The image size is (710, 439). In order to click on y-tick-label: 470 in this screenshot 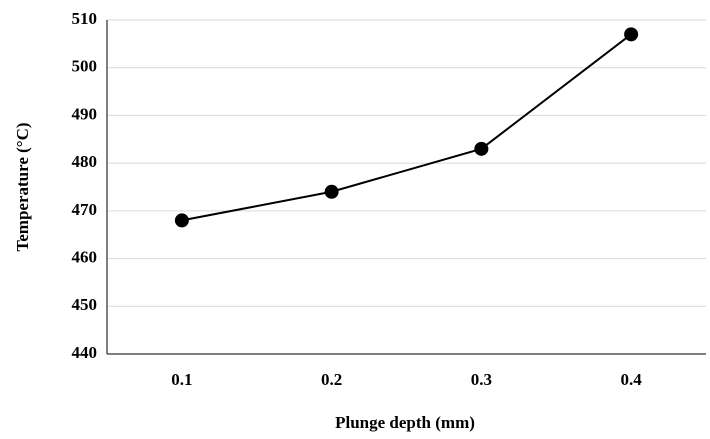, I will do `click(85, 209)`.